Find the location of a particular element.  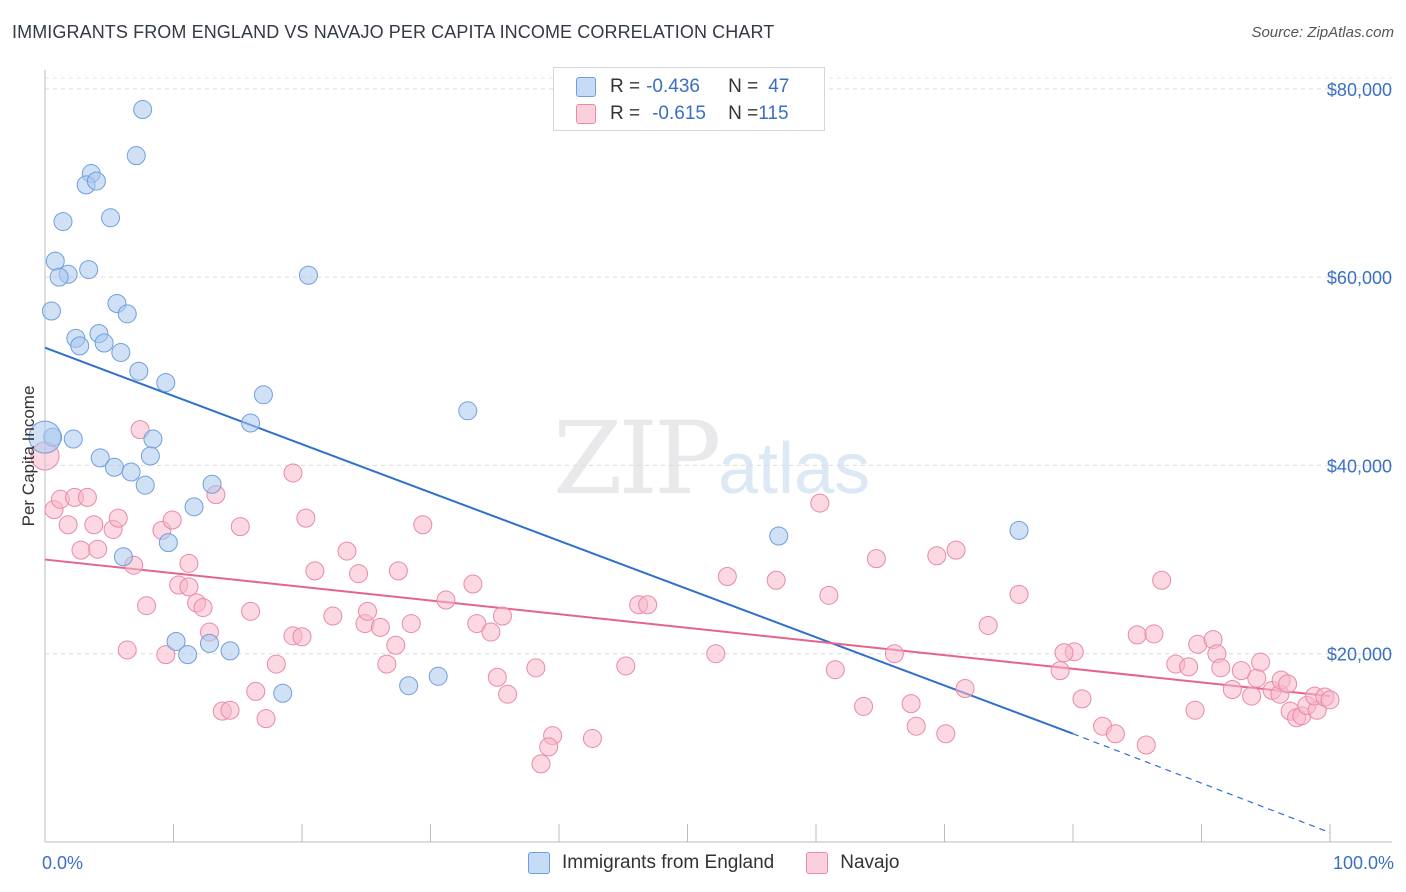

legend-swatch-england is located at coordinates (586, 87).